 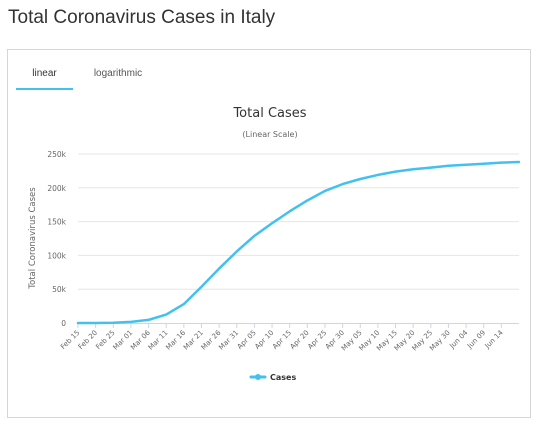 I want to click on tab-linear: linear, so click(x=44, y=75).